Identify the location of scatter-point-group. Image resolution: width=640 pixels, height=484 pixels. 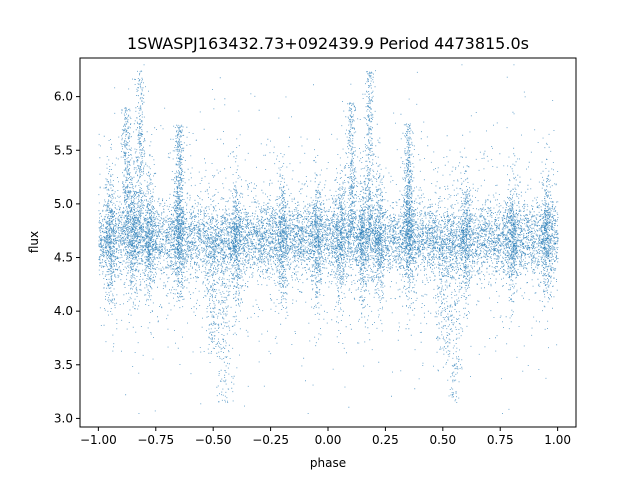
(343, 320).